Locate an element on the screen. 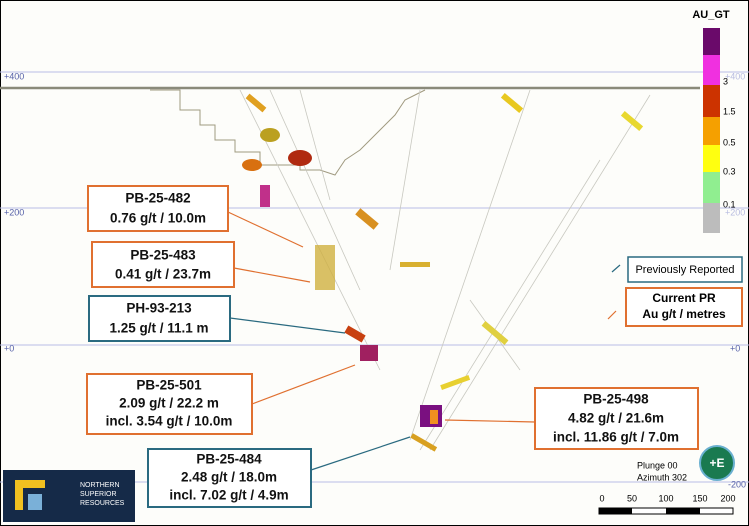 The height and width of the screenshot is (526, 749). svg-text: +E is located at coordinates (716, 463).